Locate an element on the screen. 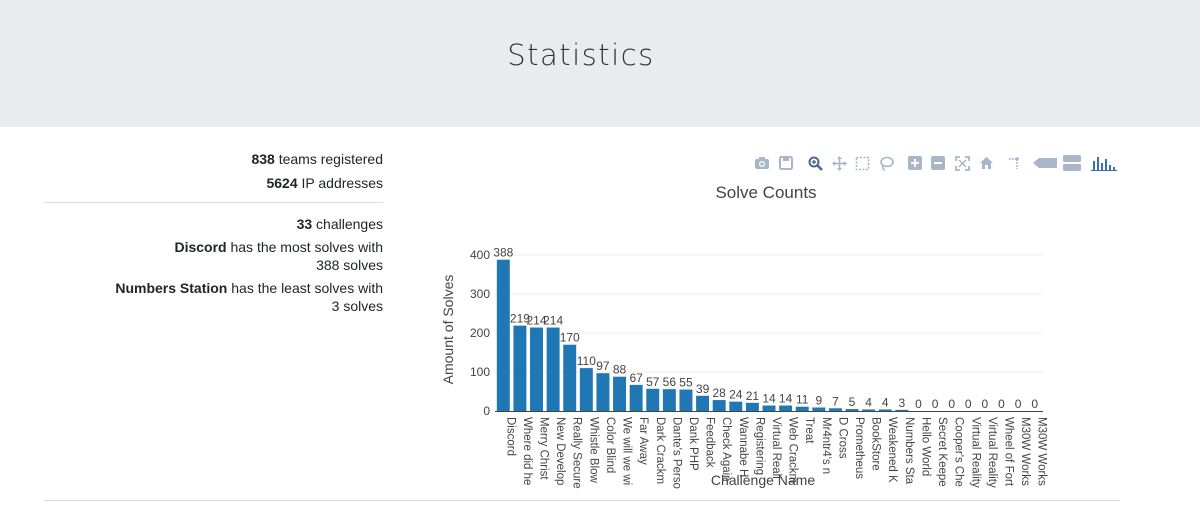 The height and width of the screenshot is (522, 1200). x-tick-label: Feedback is located at coordinates (710, 442).